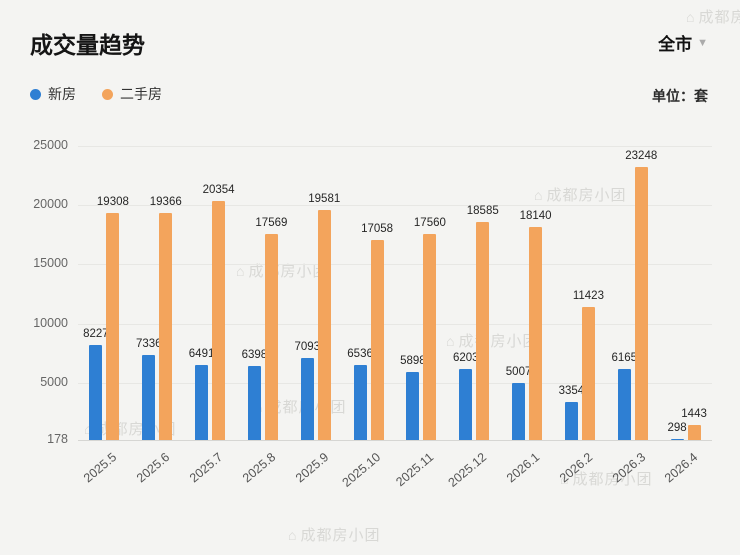 The width and height of the screenshot is (740, 555). Describe the element at coordinates (429, 223) in the screenshot. I see `bar-value-label: 17560` at that location.